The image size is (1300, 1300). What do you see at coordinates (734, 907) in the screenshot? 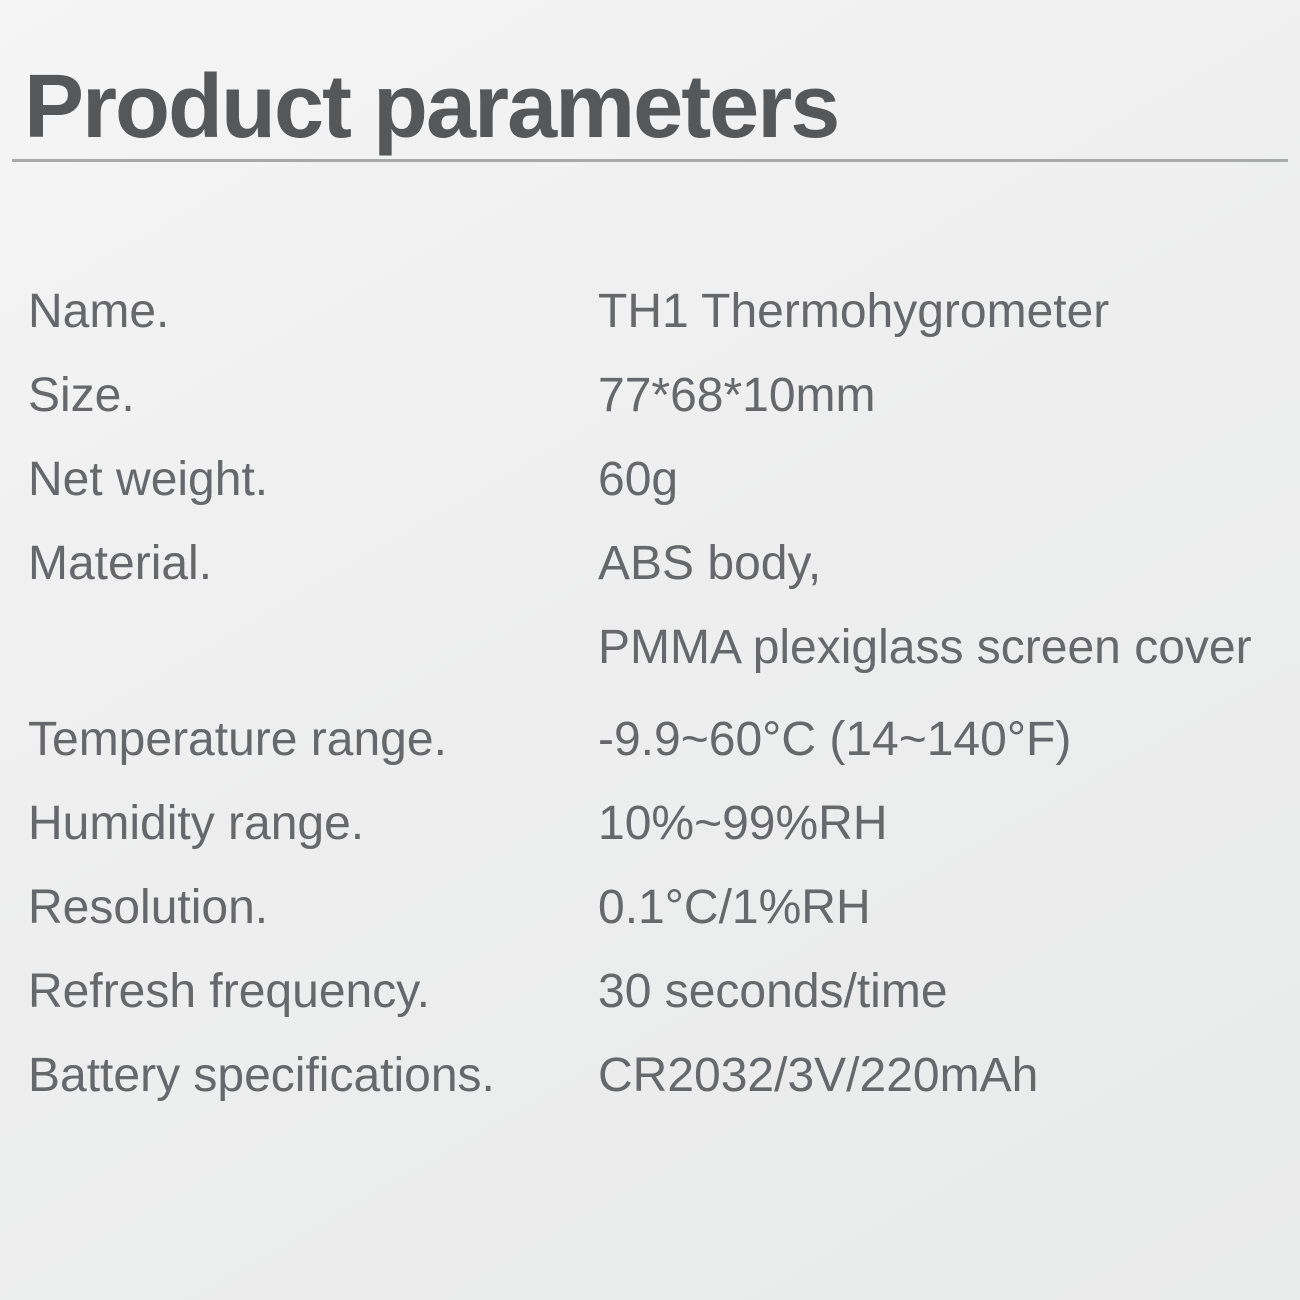
I see `spec-value: 0.1°C/1%RH` at bounding box center [734, 907].